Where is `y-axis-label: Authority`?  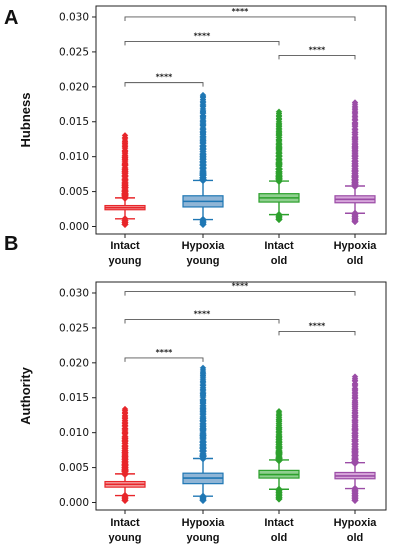
y-axis-label: Authority is located at coordinates (25, 395).